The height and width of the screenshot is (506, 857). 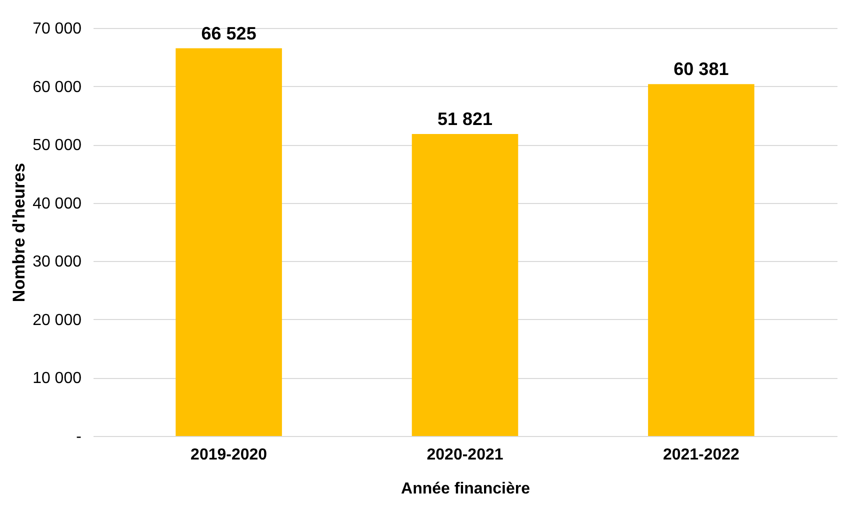 I want to click on x-tick-label: 2021-2022, so click(x=701, y=455).